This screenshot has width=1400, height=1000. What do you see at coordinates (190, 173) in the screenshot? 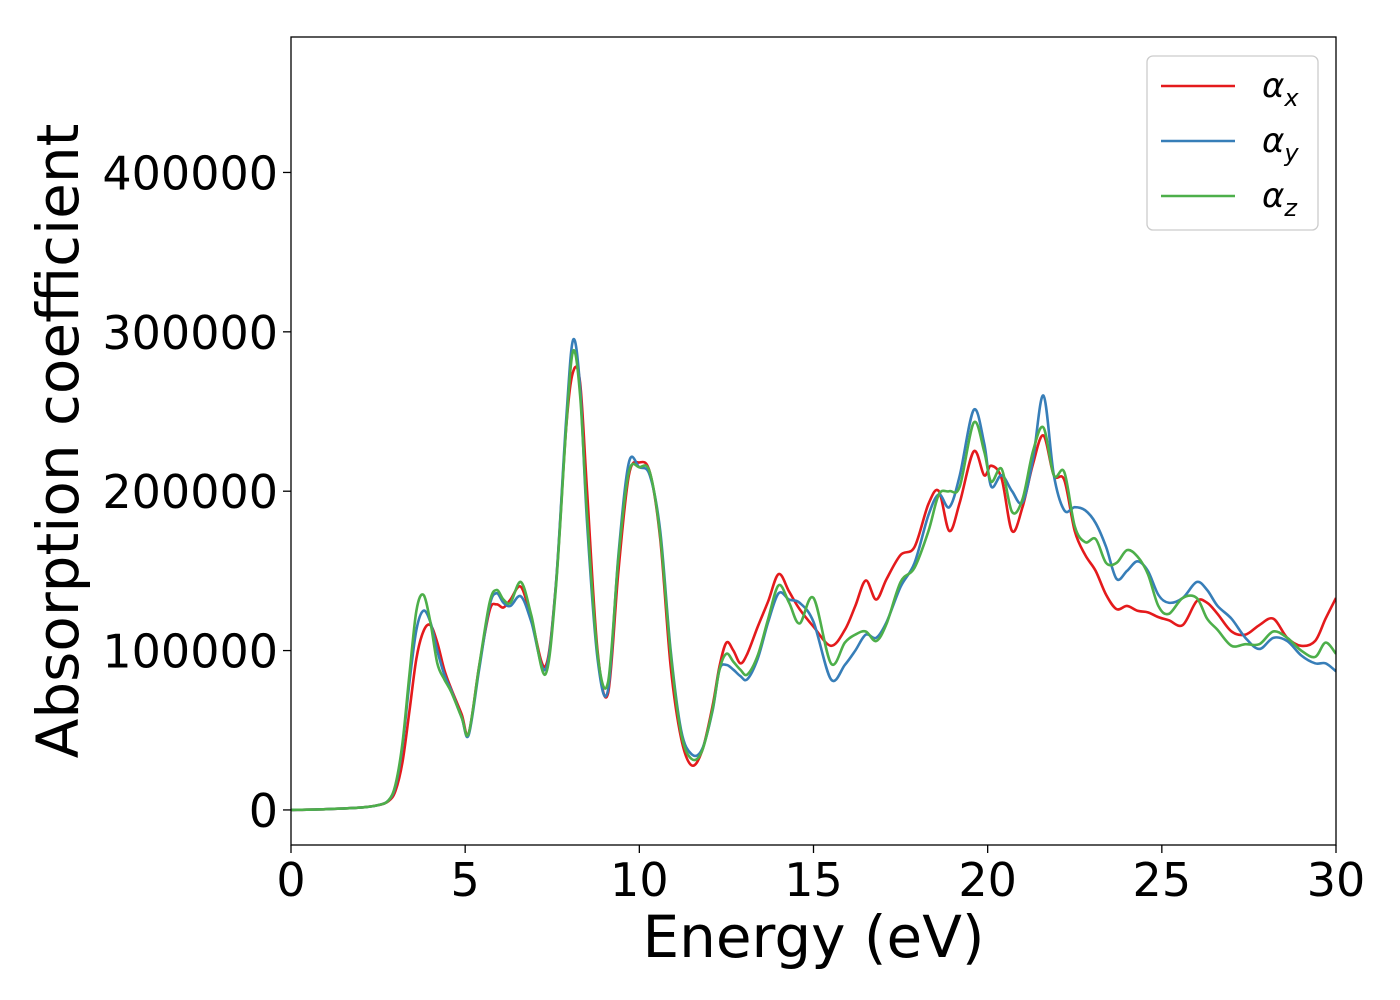
I see `y-tick-label: 400000` at bounding box center [190, 173].